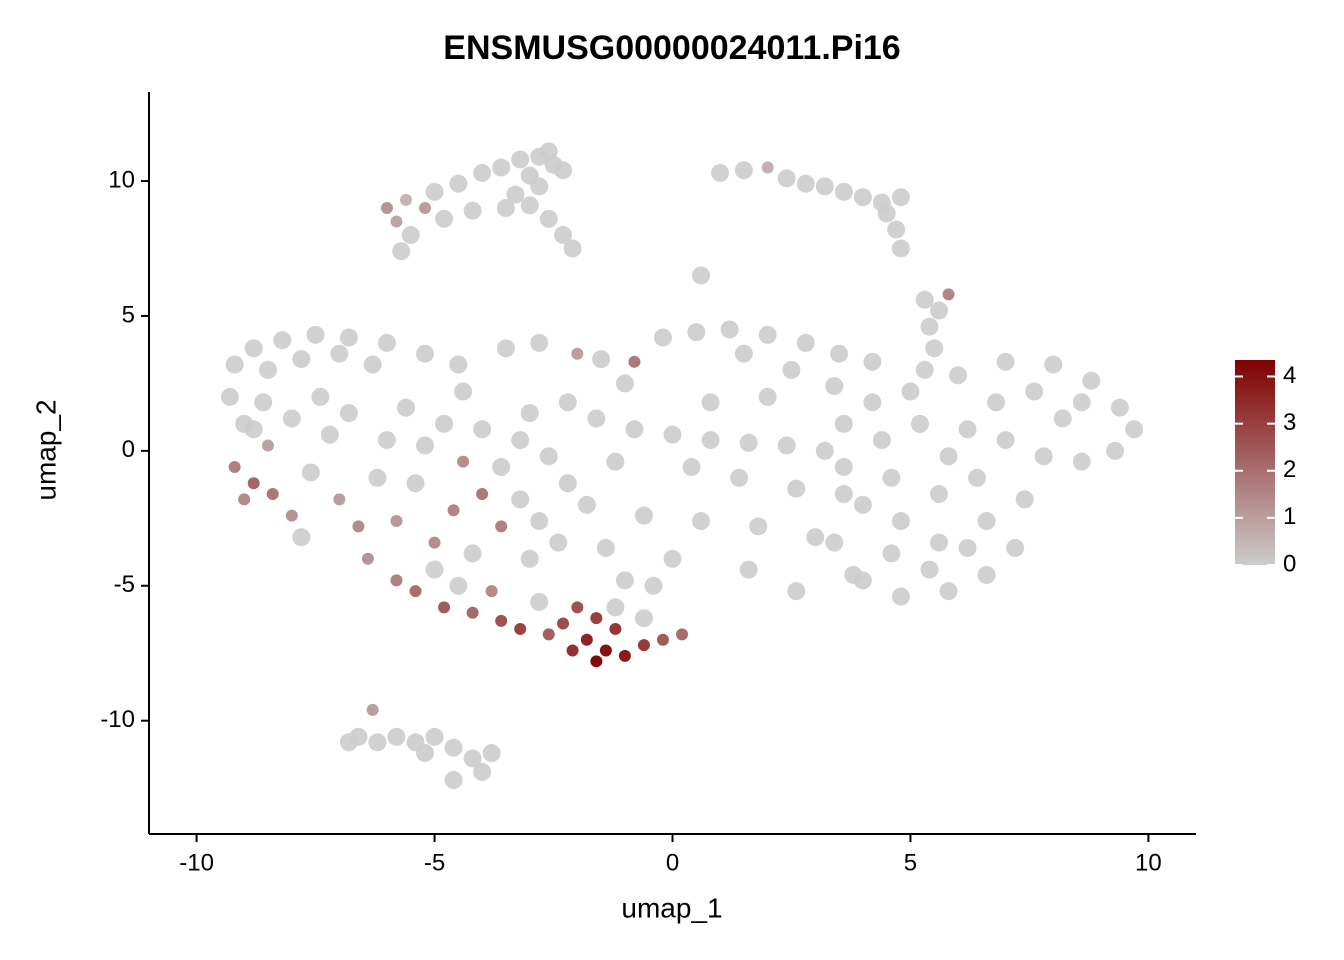 The height and width of the screenshot is (960, 1344). Describe the element at coordinates (672, 862) in the screenshot. I see `x-tick-label: 0` at that location.